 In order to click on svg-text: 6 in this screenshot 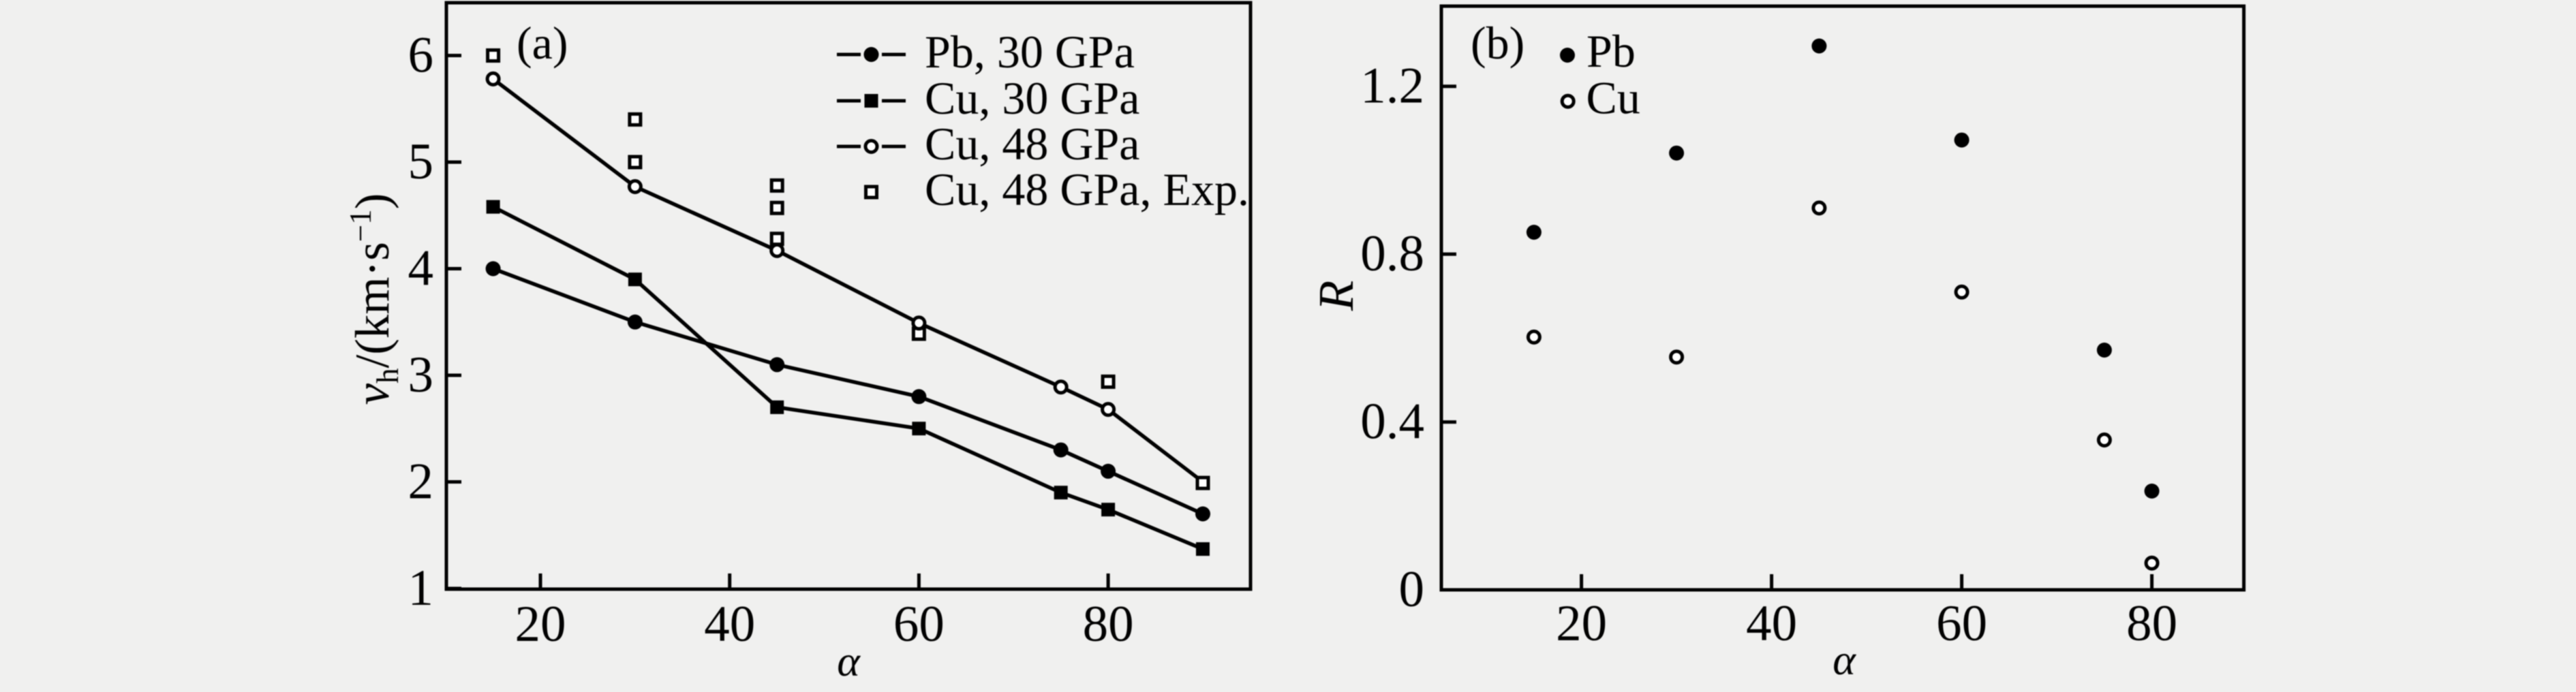, I will do `click(421, 55)`.